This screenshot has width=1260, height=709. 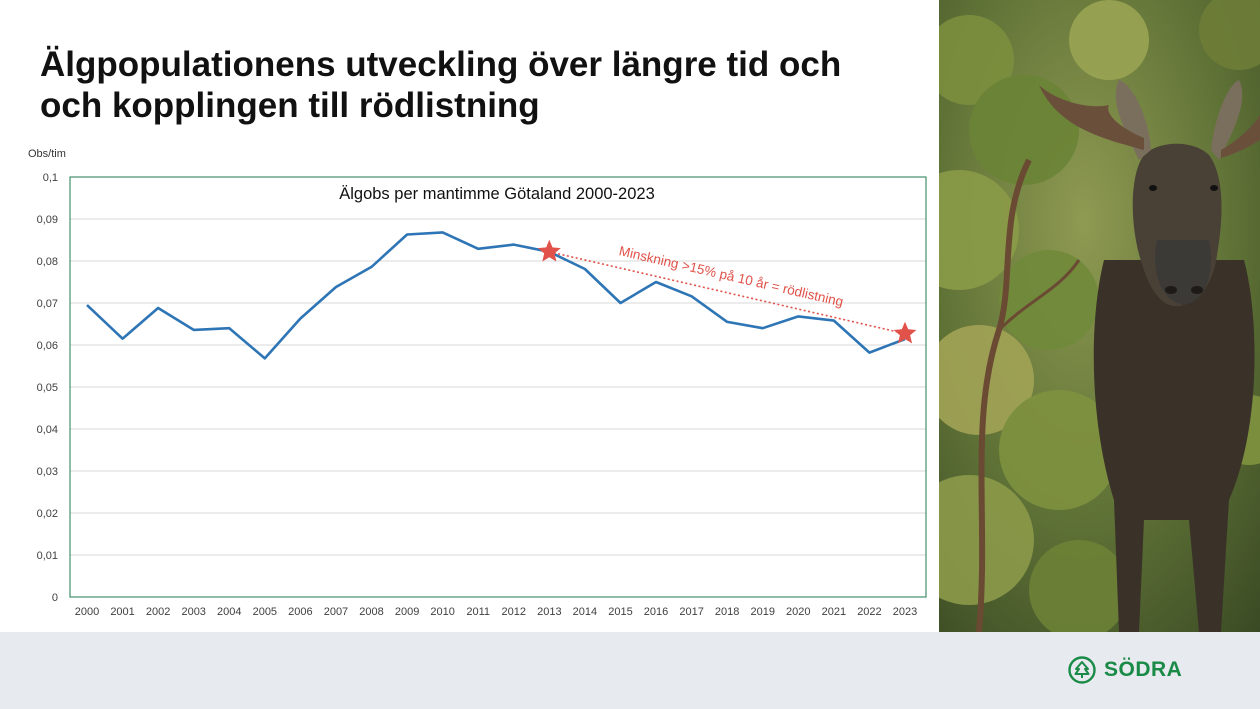 What do you see at coordinates (47, 472) in the screenshot?
I see `y-tick-label: 0,03` at bounding box center [47, 472].